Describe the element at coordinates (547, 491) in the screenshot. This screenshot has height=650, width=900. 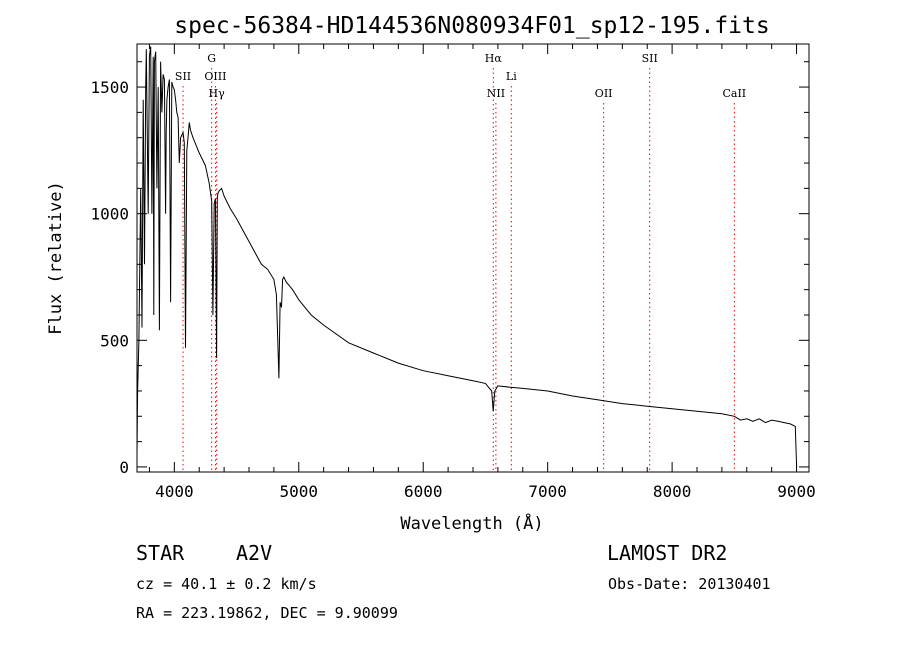
I see `x-tick-label: 7000` at that location.